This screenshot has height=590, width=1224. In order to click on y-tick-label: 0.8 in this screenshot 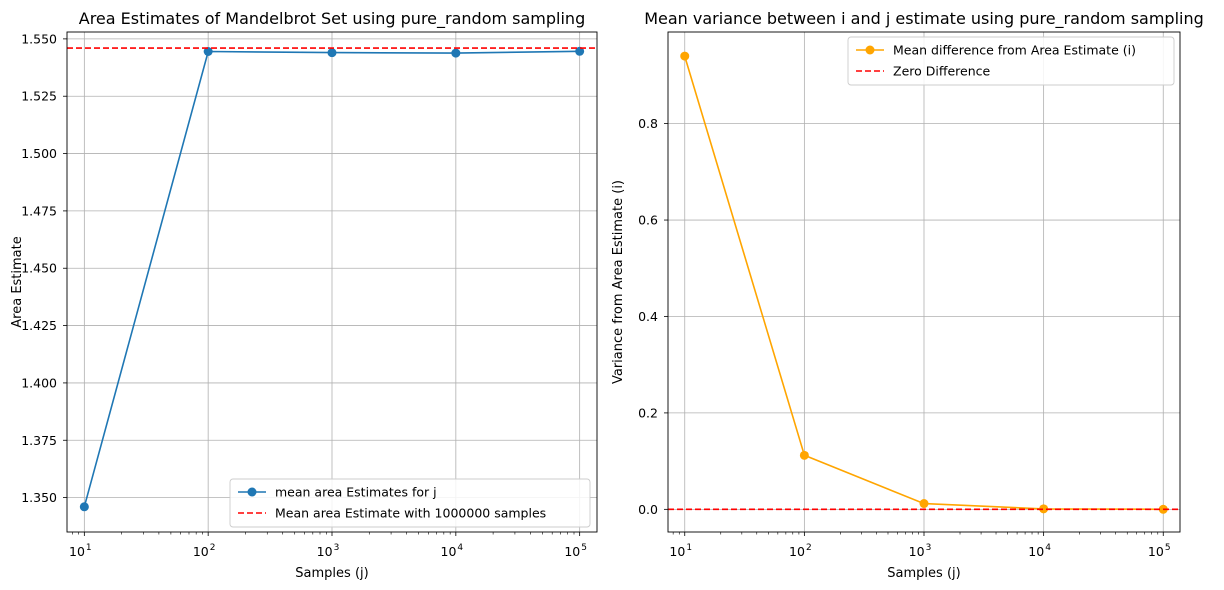, I will do `click(648, 123)`.